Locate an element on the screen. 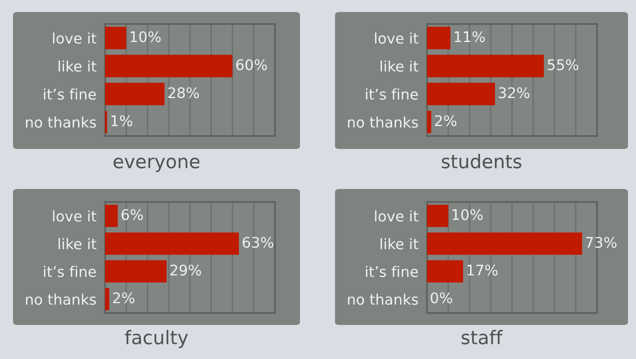 Image resolution: width=636 pixels, height=359 pixels. data-label: 6% is located at coordinates (132, 214).